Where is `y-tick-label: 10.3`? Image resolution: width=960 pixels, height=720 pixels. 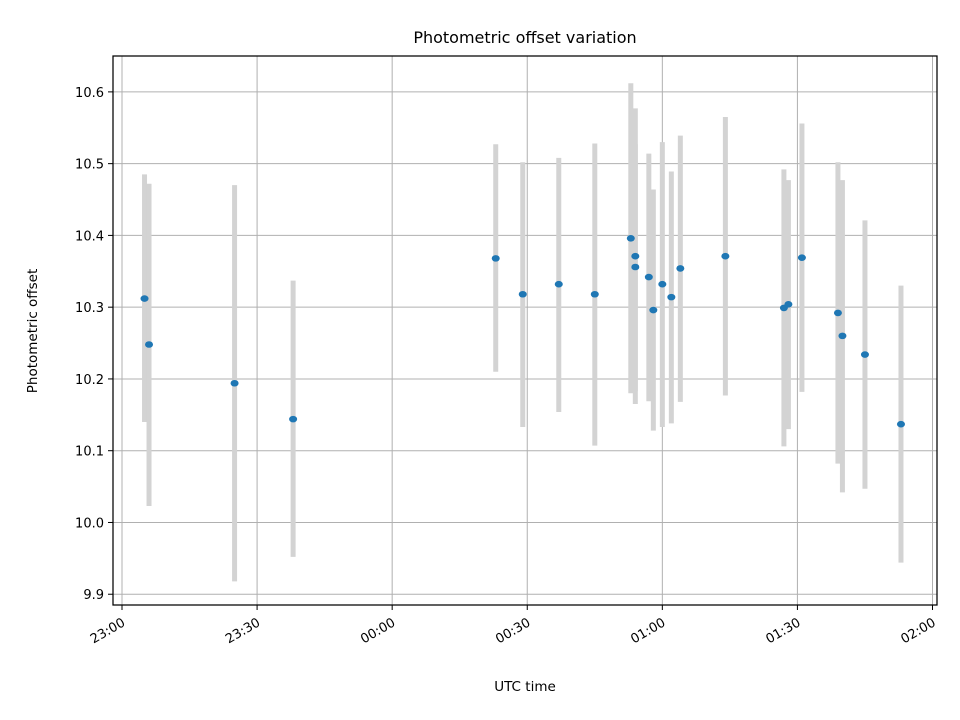 y-tick-label: 10.3 is located at coordinates (89, 308).